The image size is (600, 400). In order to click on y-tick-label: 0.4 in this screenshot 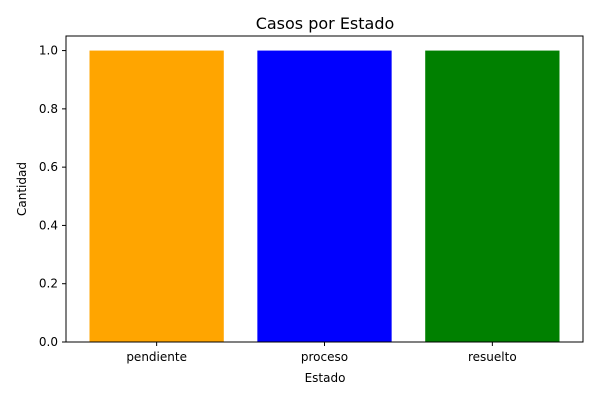, I will do `click(48, 225)`.